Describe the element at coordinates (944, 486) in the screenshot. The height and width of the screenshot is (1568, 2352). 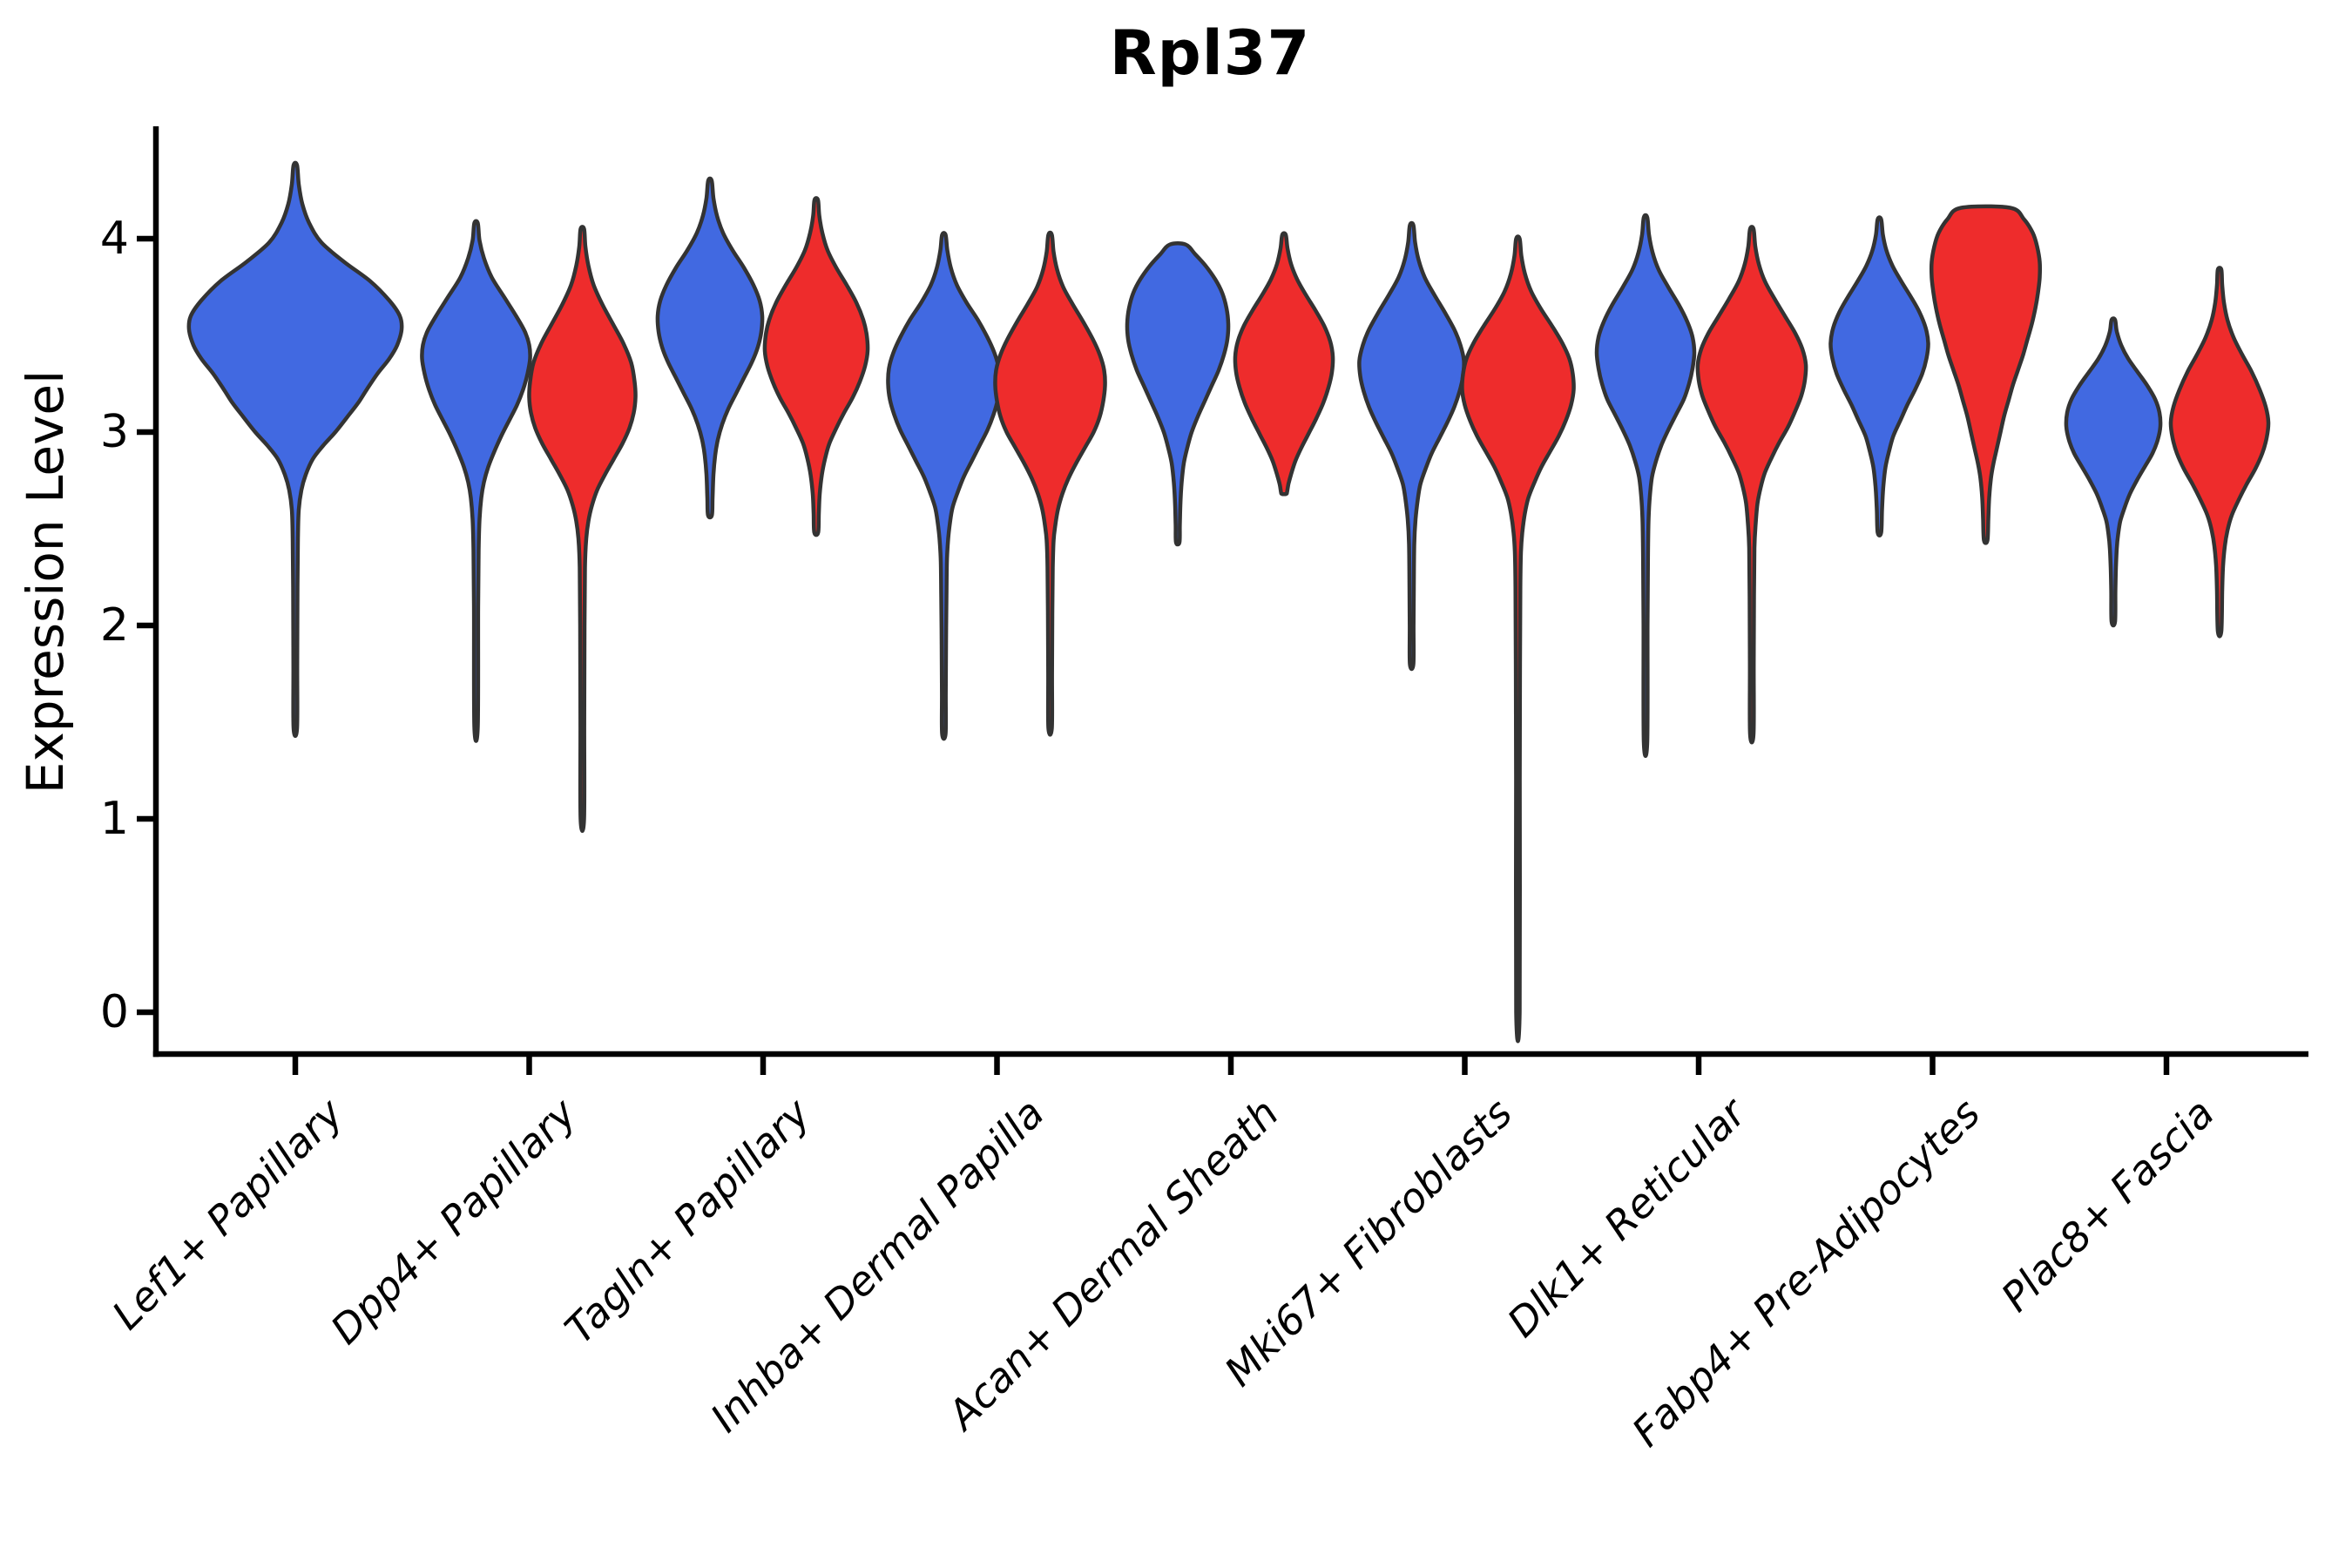
I see `violin-Inhba+-blue` at that location.